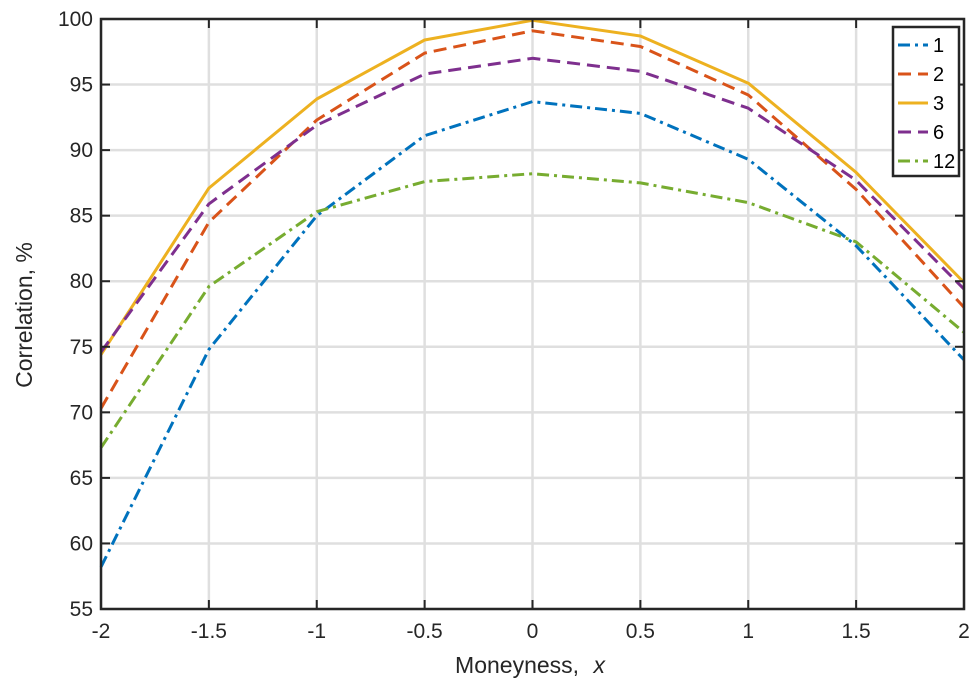 The width and height of the screenshot is (975, 683). Describe the element at coordinates (81, 412) in the screenshot. I see `y-tick-label: 70` at that location.